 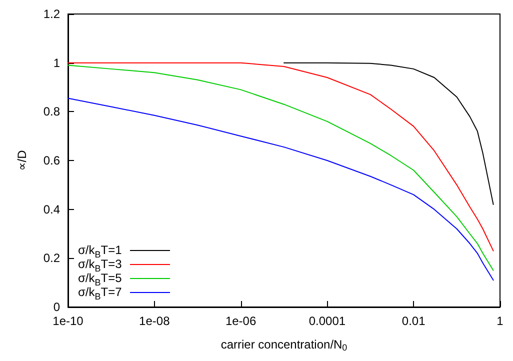 I want to click on x-tick-label: 1e-10, so click(x=68, y=321).